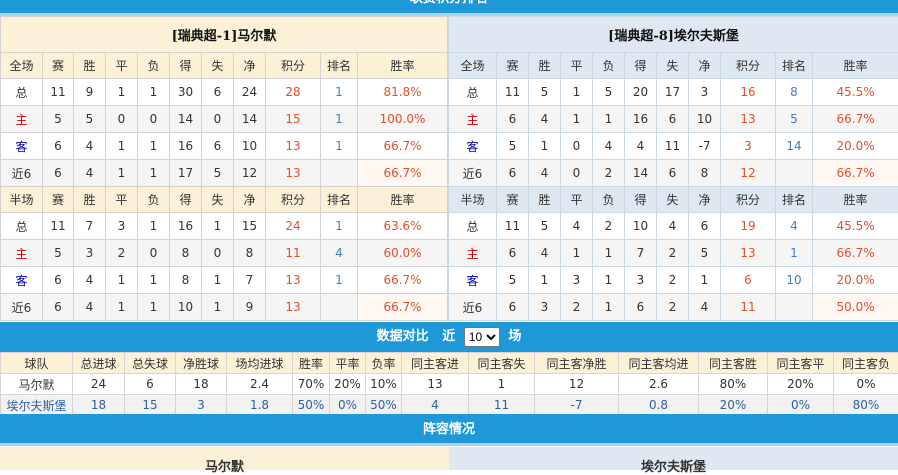  I want to click on cell: 20.0%, so click(855, 146).